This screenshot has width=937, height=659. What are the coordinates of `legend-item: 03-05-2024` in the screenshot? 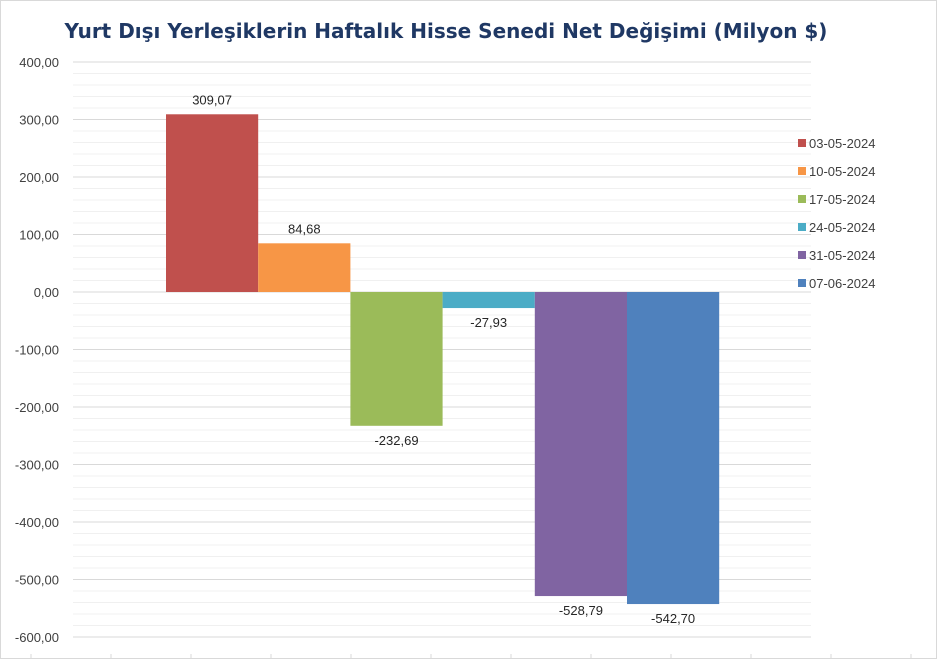 It's located at (837, 143).